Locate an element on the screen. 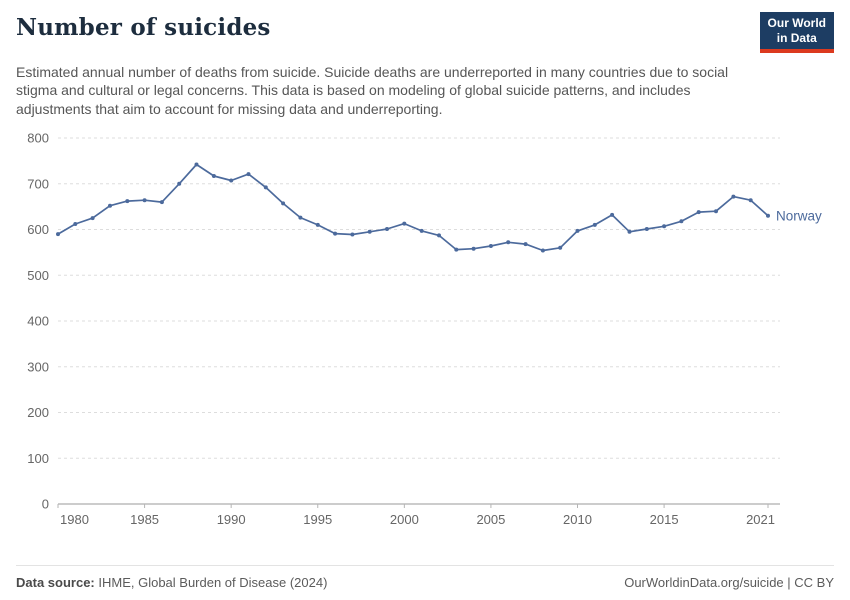 Image resolution: width=850 pixels, height=600 pixels. x-tick-label: 2021 is located at coordinates (760, 519).